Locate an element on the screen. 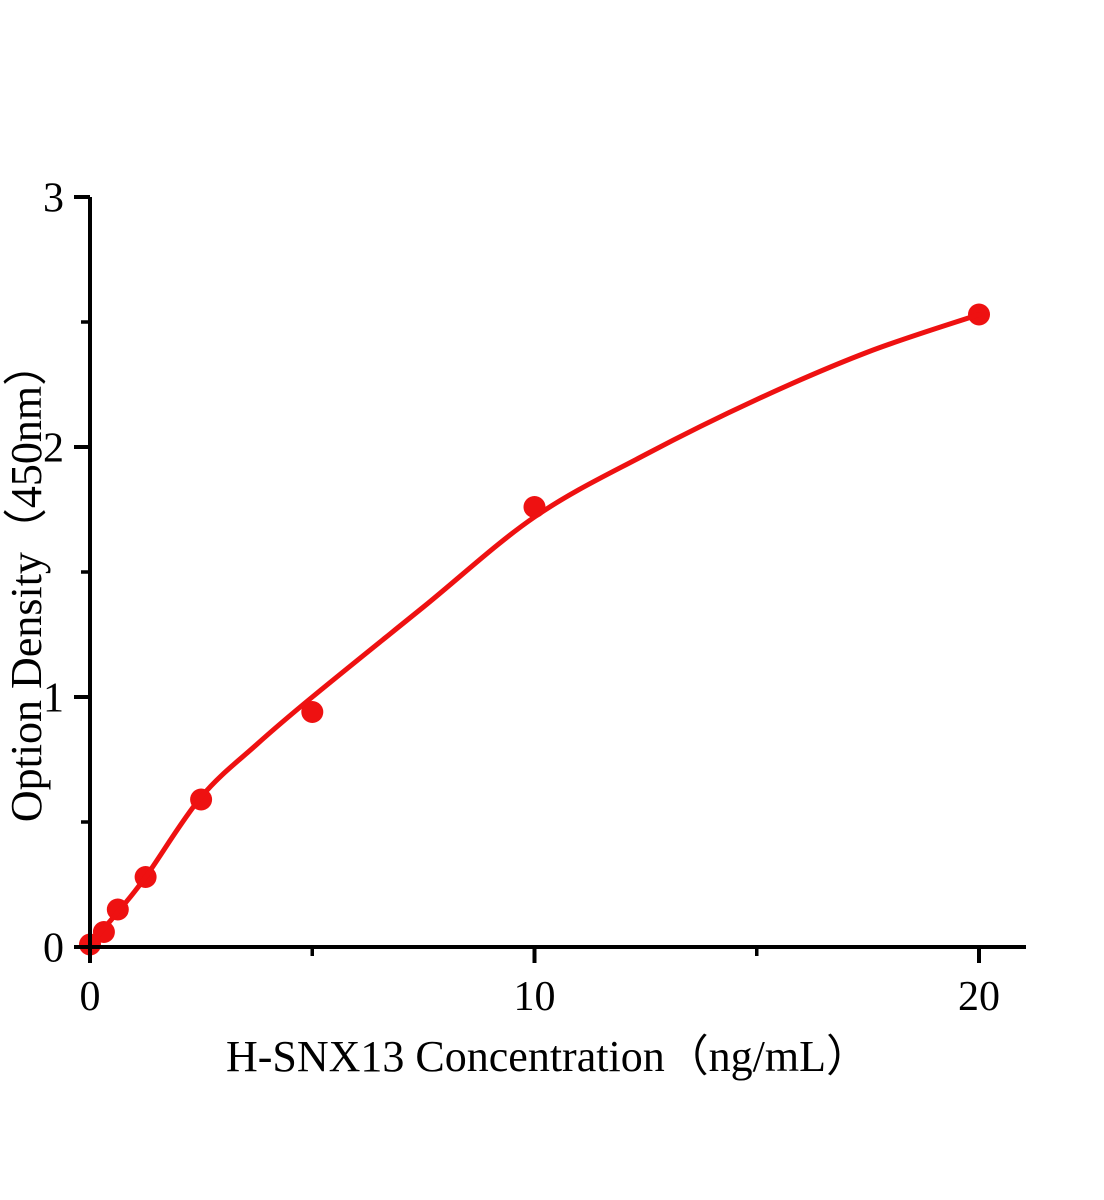  x-axis-title: H-SNX13 Concentration（ng/mL） is located at coordinates (548, 1056).